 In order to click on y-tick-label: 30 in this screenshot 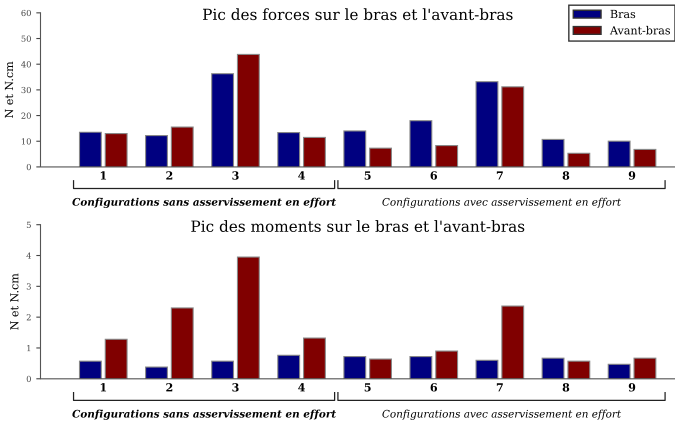, I will do `click(26, 90)`.